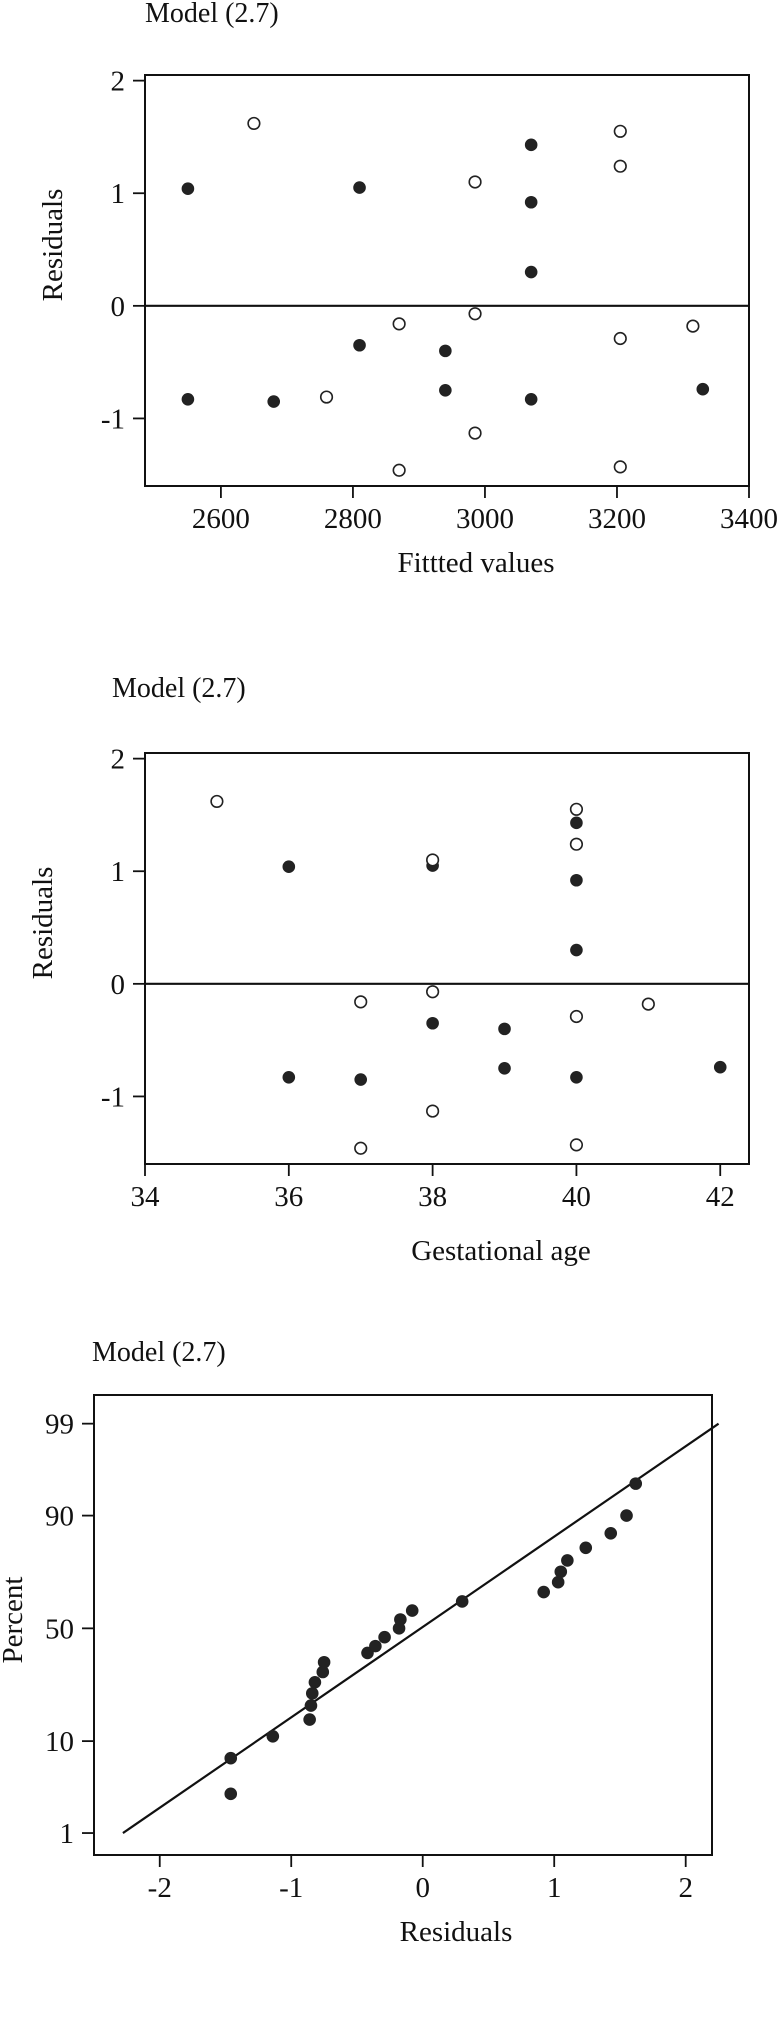 This screenshot has width=777, height=2030. I want to click on y-tick-label: 90, so click(59, 1517).